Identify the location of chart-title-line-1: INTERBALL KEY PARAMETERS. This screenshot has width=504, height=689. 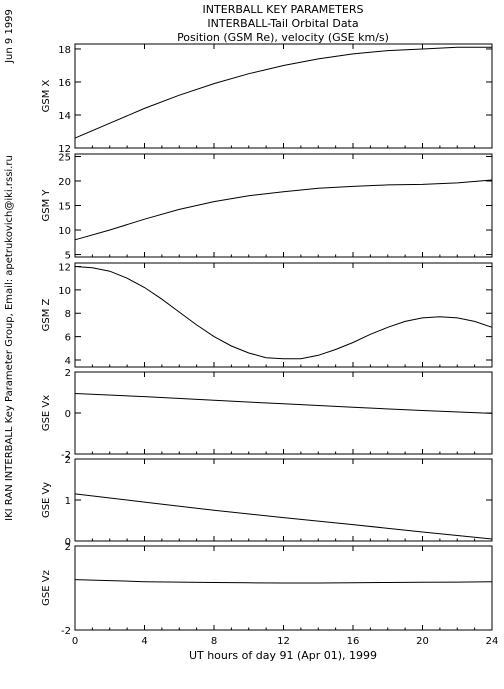
(283, 9).